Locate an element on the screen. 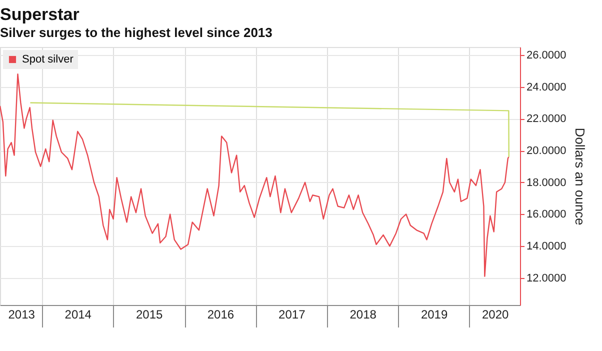 The width and height of the screenshot is (602, 351). legend-label: Spot silver is located at coordinates (48, 60).